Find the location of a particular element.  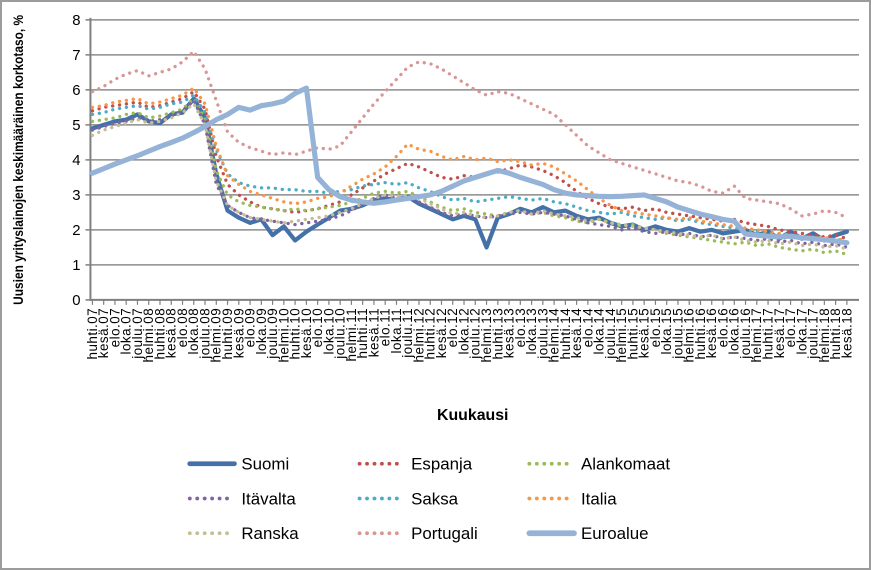

x-tick-label: helmi.09 is located at coordinates (216, 335).